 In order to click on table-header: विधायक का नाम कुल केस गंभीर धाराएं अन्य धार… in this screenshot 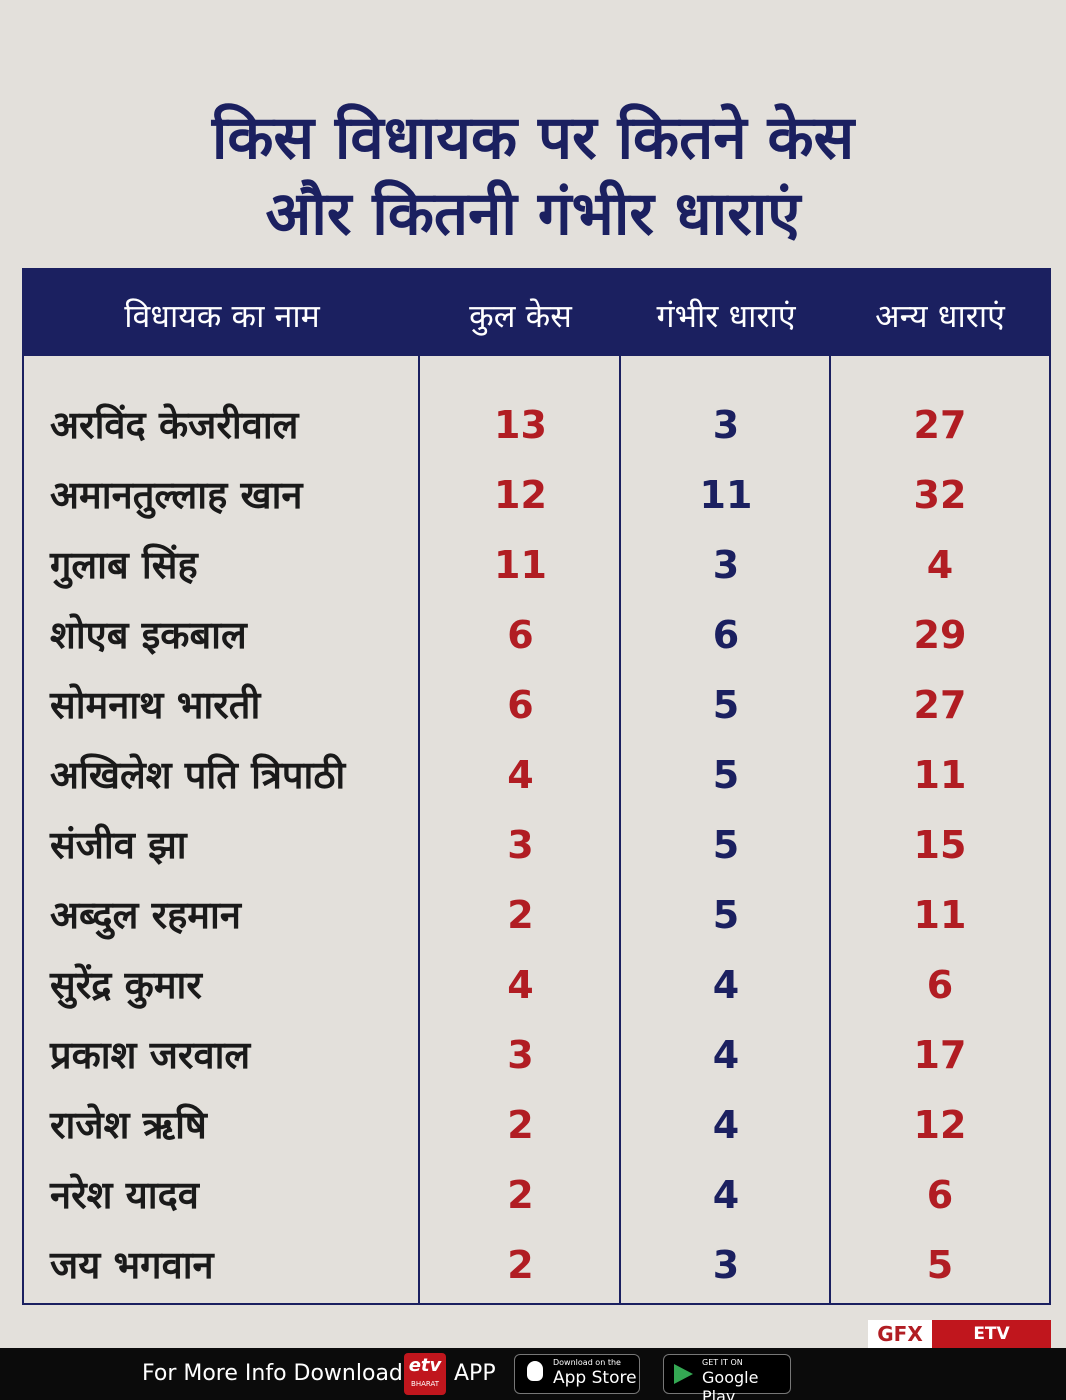, I will do `click(536, 313)`.